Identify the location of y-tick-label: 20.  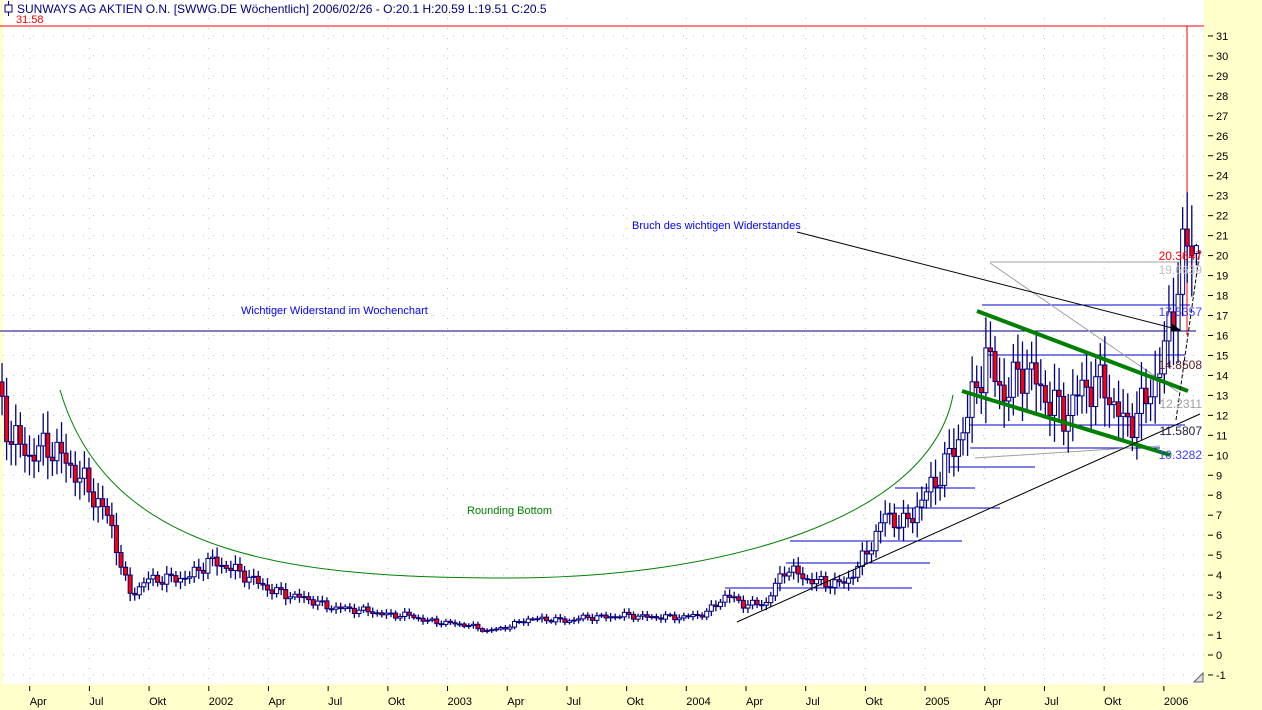
(1222, 257).